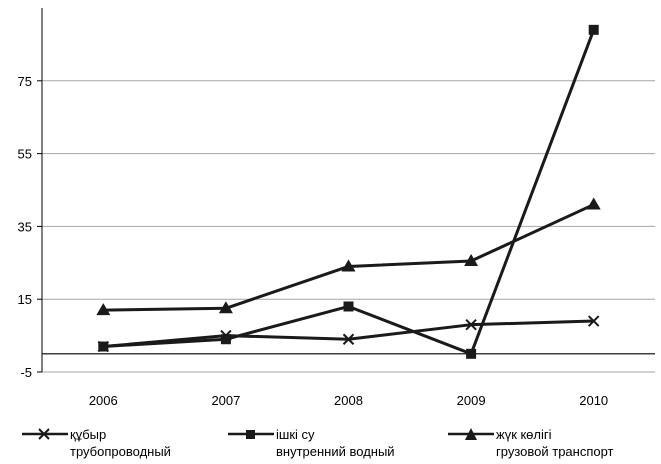 The width and height of the screenshot is (661, 464). What do you see at coordinates (225, 400) in the screenshot?
I see `x-tick-label: 2007` at bounding box center [225, 400].